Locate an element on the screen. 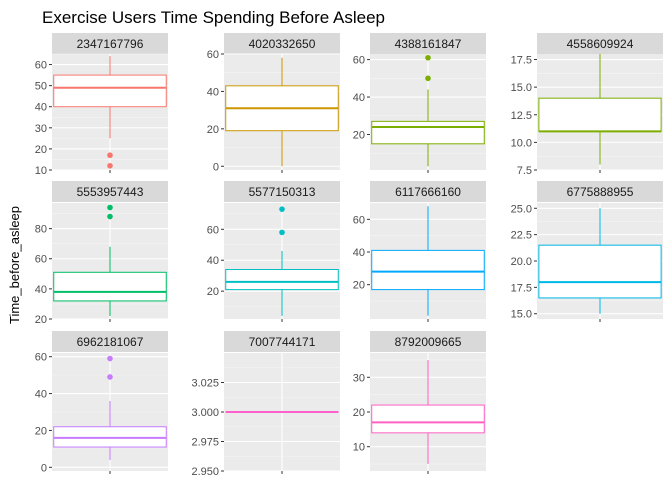  facet-strip-label: 7007744171 is located at coordinates (282, 342).